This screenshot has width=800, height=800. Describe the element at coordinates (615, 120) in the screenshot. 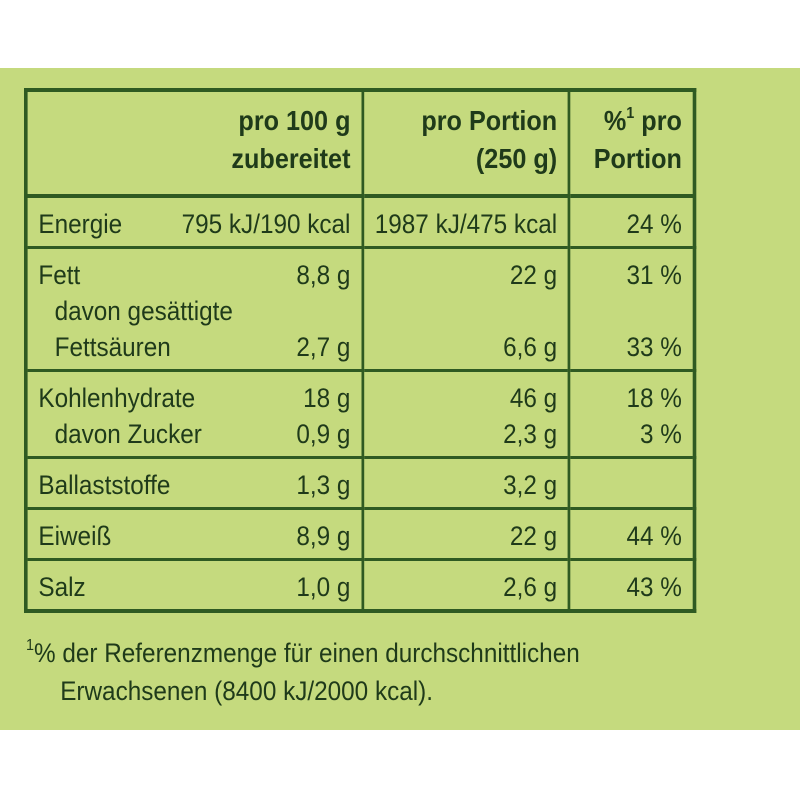

I see `header-pct-symbol: %` at that location.